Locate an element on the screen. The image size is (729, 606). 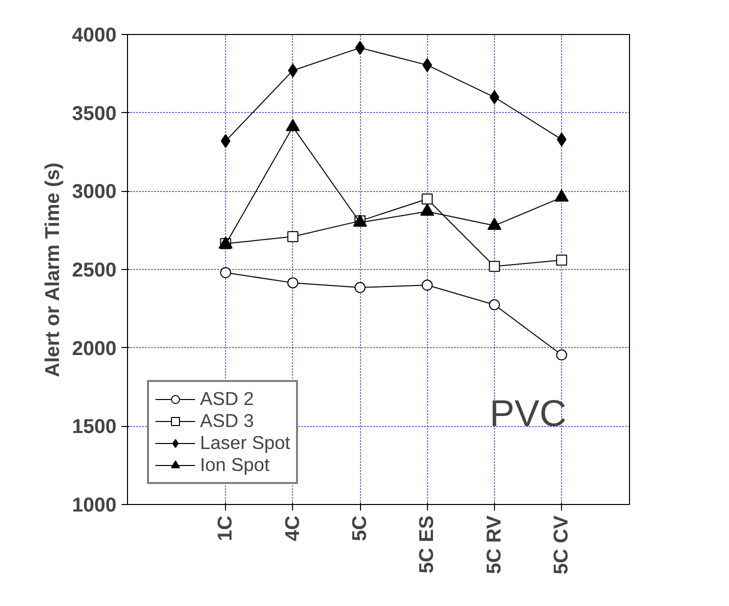
x-tick-label: 5C ES is located at coordinates (427, 544).